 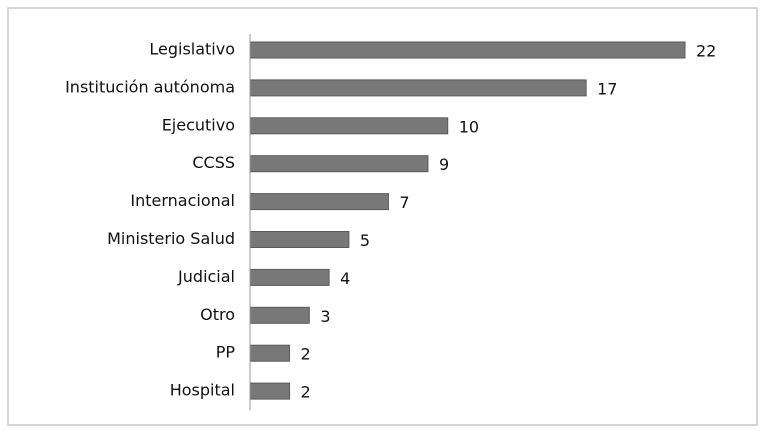 What do you see at coordinates (198, 124) in the screenshot?
I see `category-label: Ejecutivo` at bounding box center [198, 124].